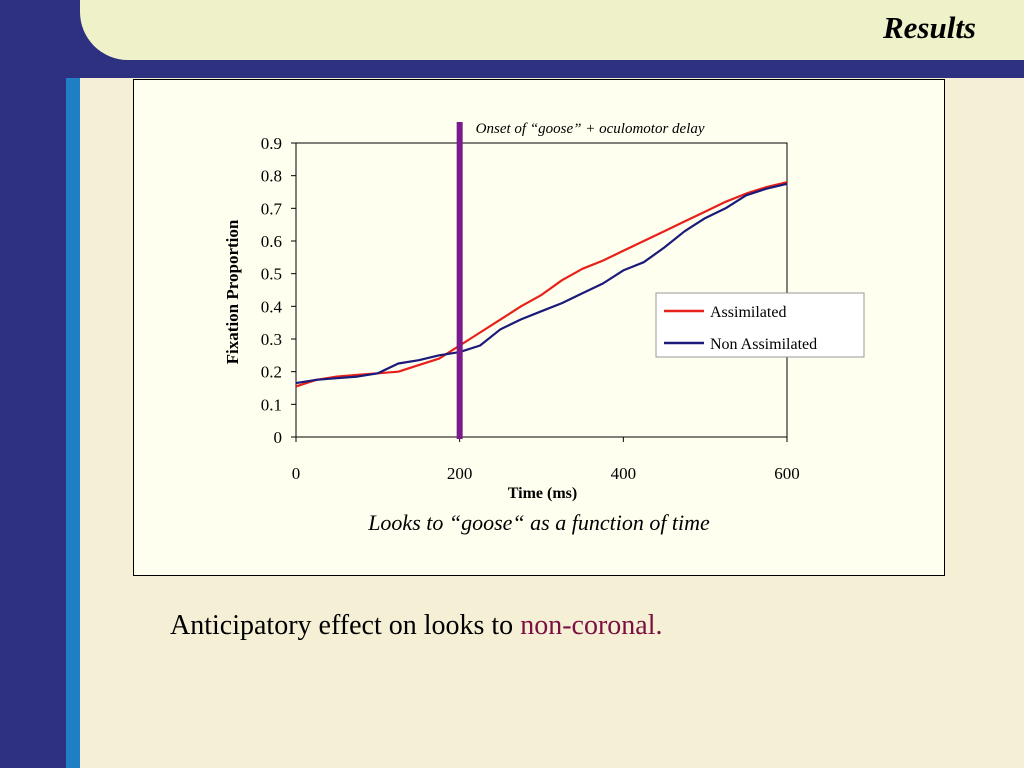  What do you see at coordinates (539, 522) in the screenshot?
I see `chart-caption: Looks to “goose“ as a function of time` at bounding box center [539, 522].